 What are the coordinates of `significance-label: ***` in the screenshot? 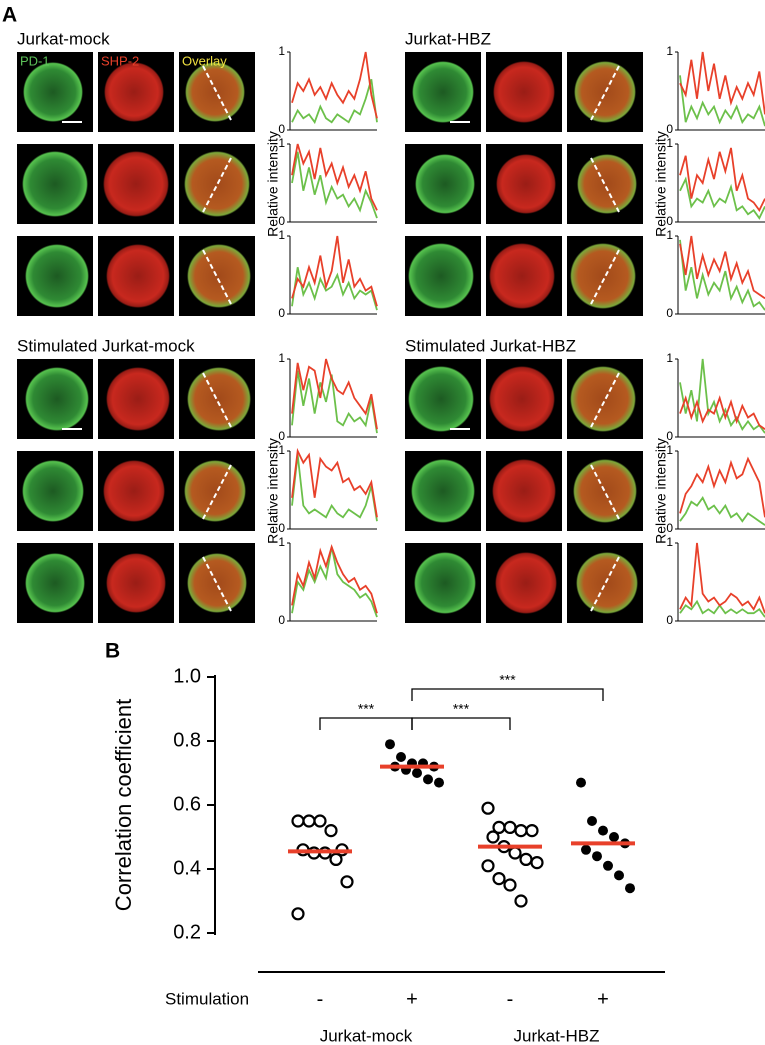 It's located at (461, 709).